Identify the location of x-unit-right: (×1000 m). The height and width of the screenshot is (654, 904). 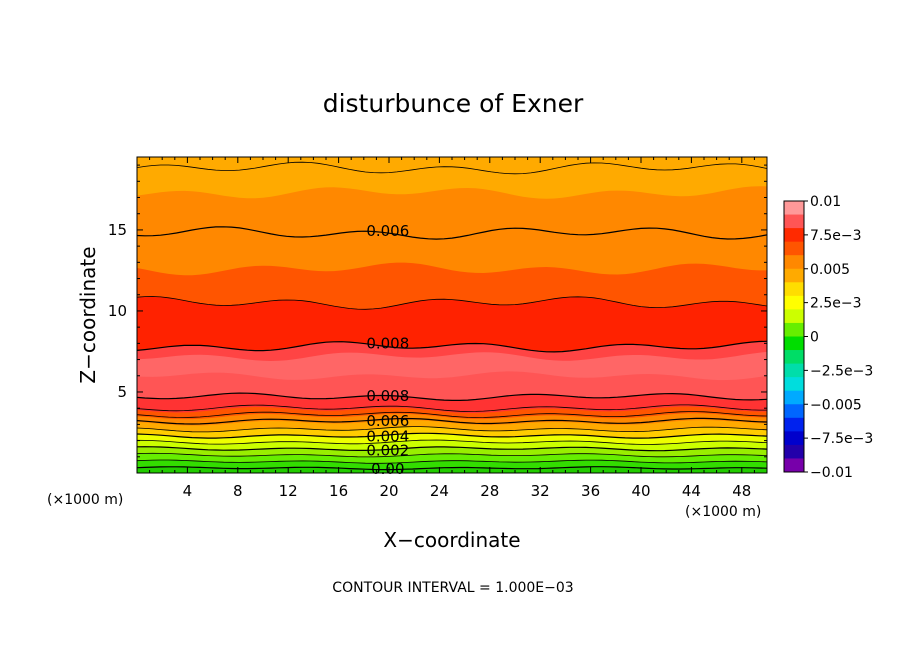
(723, 512).